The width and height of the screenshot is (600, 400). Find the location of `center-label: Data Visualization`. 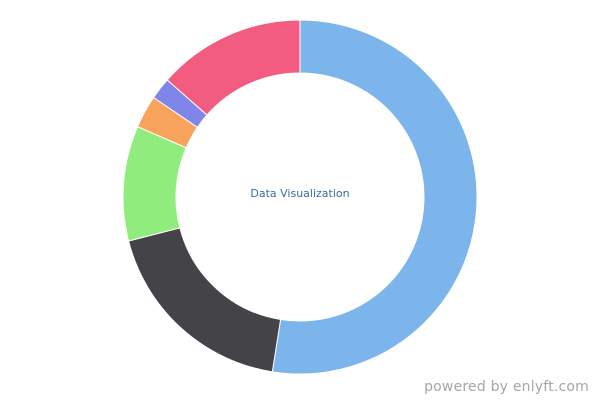

center-label: Data Visualization is located at coordinates (299, 193).